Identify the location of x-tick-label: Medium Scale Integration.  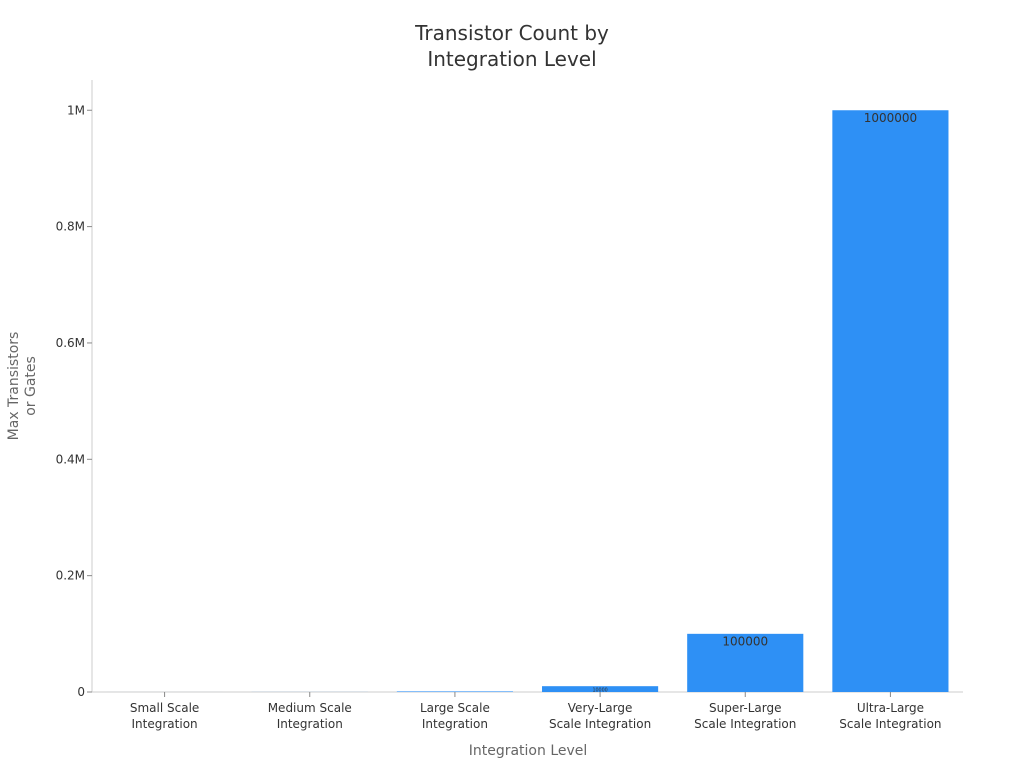
(310, 716).